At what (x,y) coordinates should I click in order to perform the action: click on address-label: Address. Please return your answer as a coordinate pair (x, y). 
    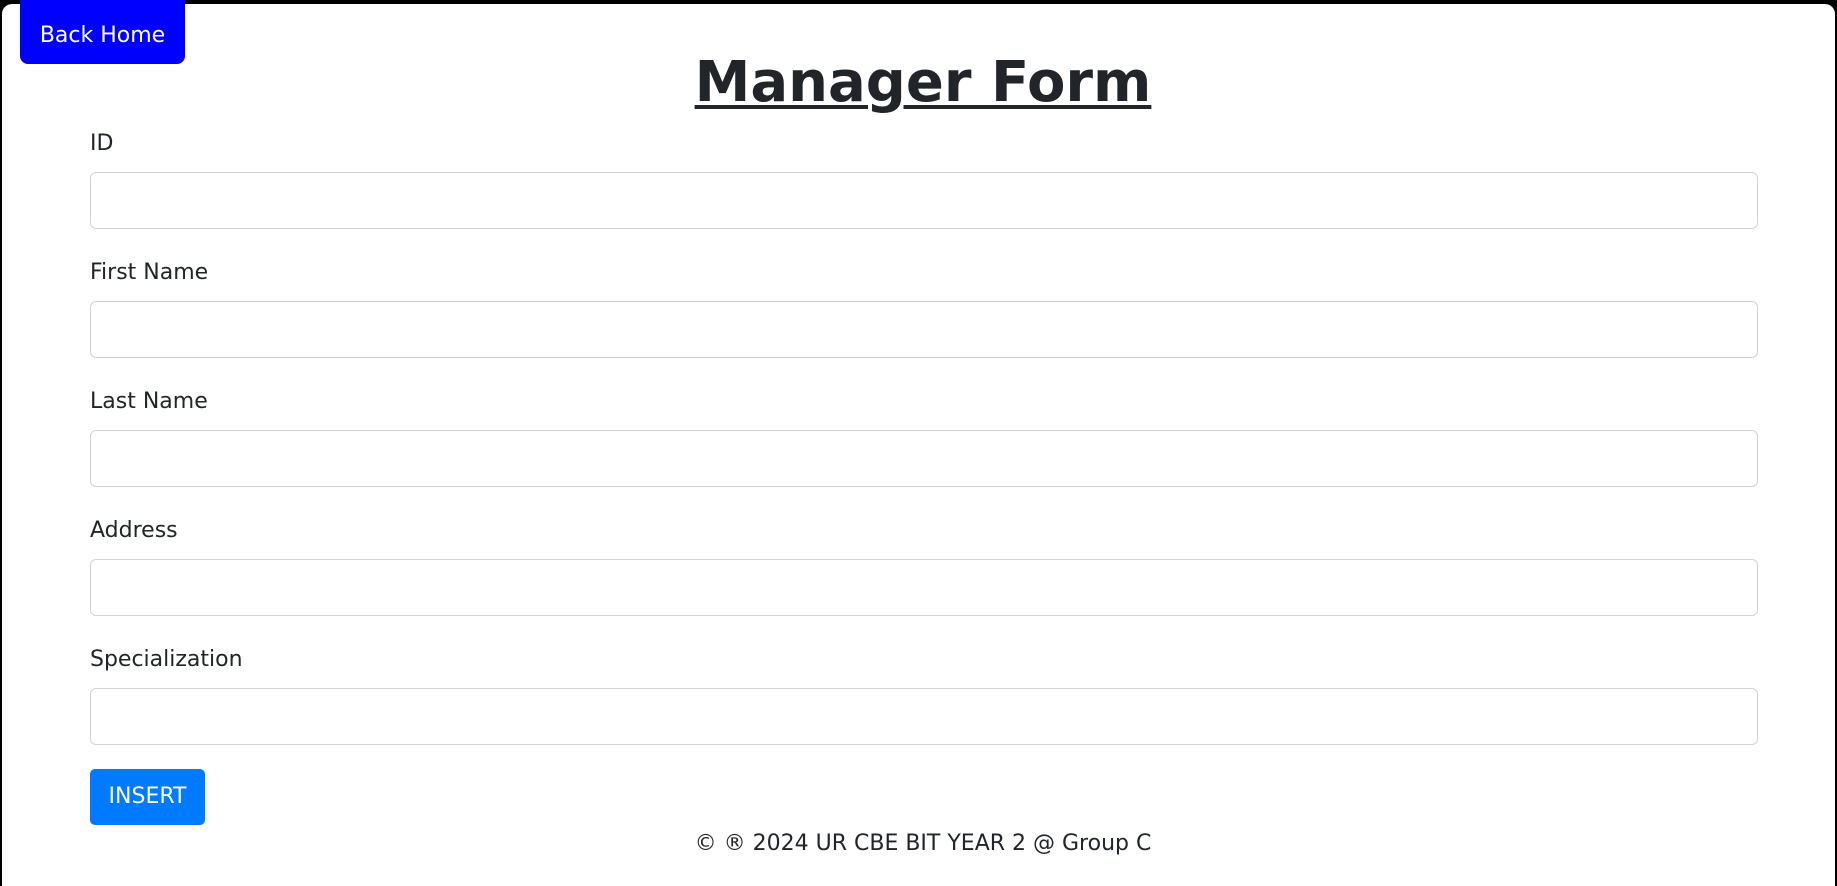
    Looking at the image, I should click on (134, 530).